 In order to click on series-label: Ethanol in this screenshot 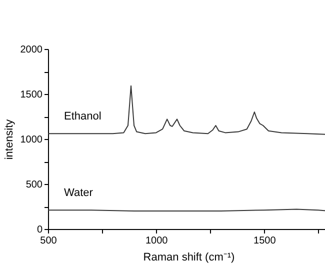, I will do `click(83, 116)`.